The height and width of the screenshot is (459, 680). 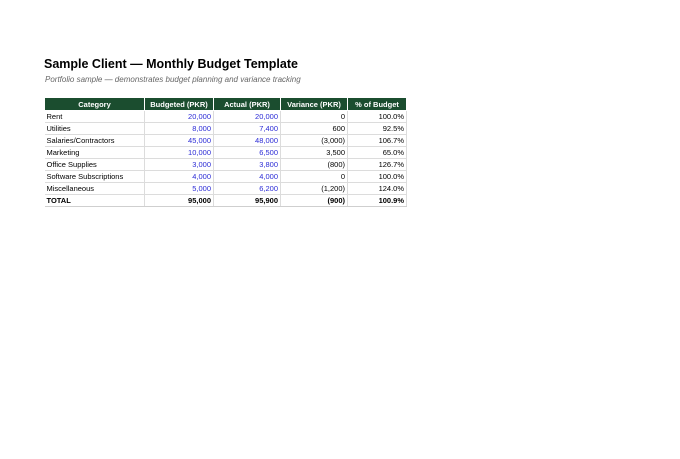 What do you see at coordinates (94, 176) in the screenshot?
I see `cell-category: Software Subscriptions` at bounding box center [94, 176].